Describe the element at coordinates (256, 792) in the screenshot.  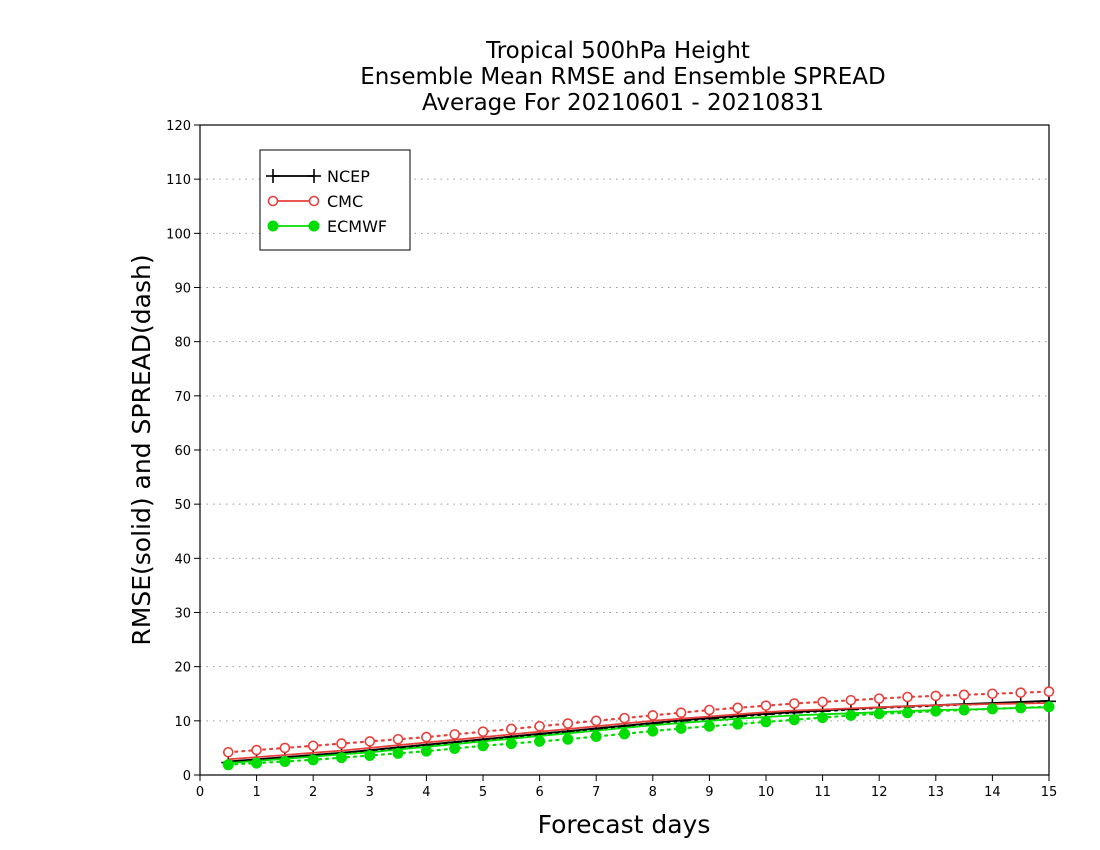
I see `x-tick-label: 1` at that location.